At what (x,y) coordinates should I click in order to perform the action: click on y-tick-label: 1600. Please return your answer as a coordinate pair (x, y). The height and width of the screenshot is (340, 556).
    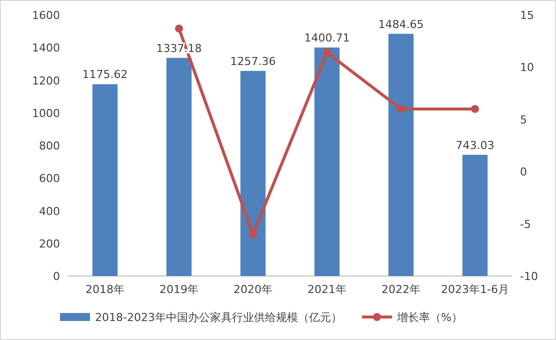
    Looking at the image, I should click on (46, 15).